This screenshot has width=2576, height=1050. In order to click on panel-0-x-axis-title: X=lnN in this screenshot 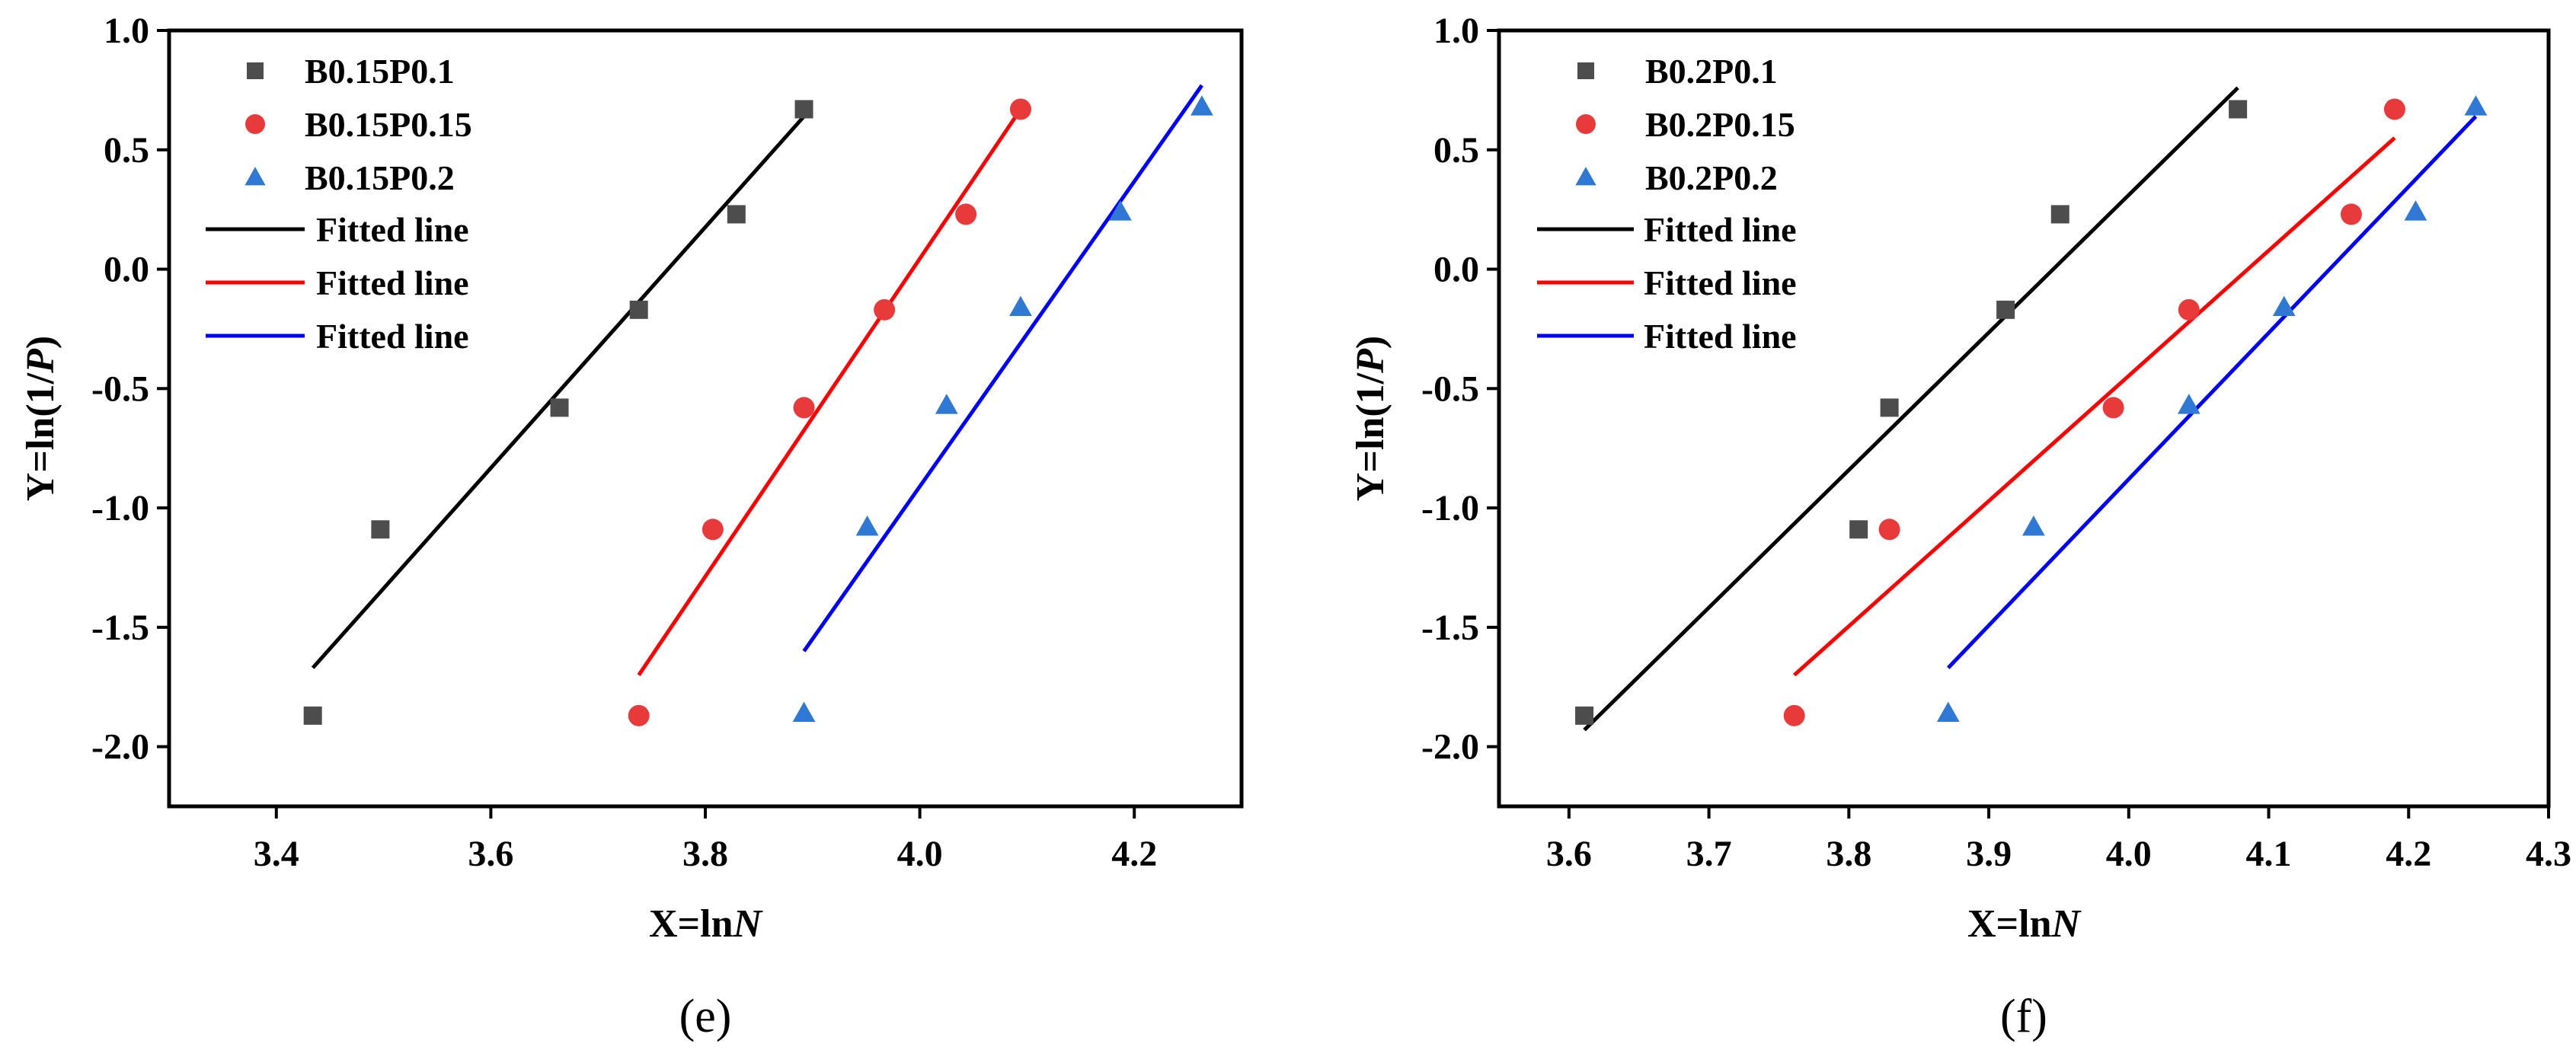, I will do `click(706, 924)`.